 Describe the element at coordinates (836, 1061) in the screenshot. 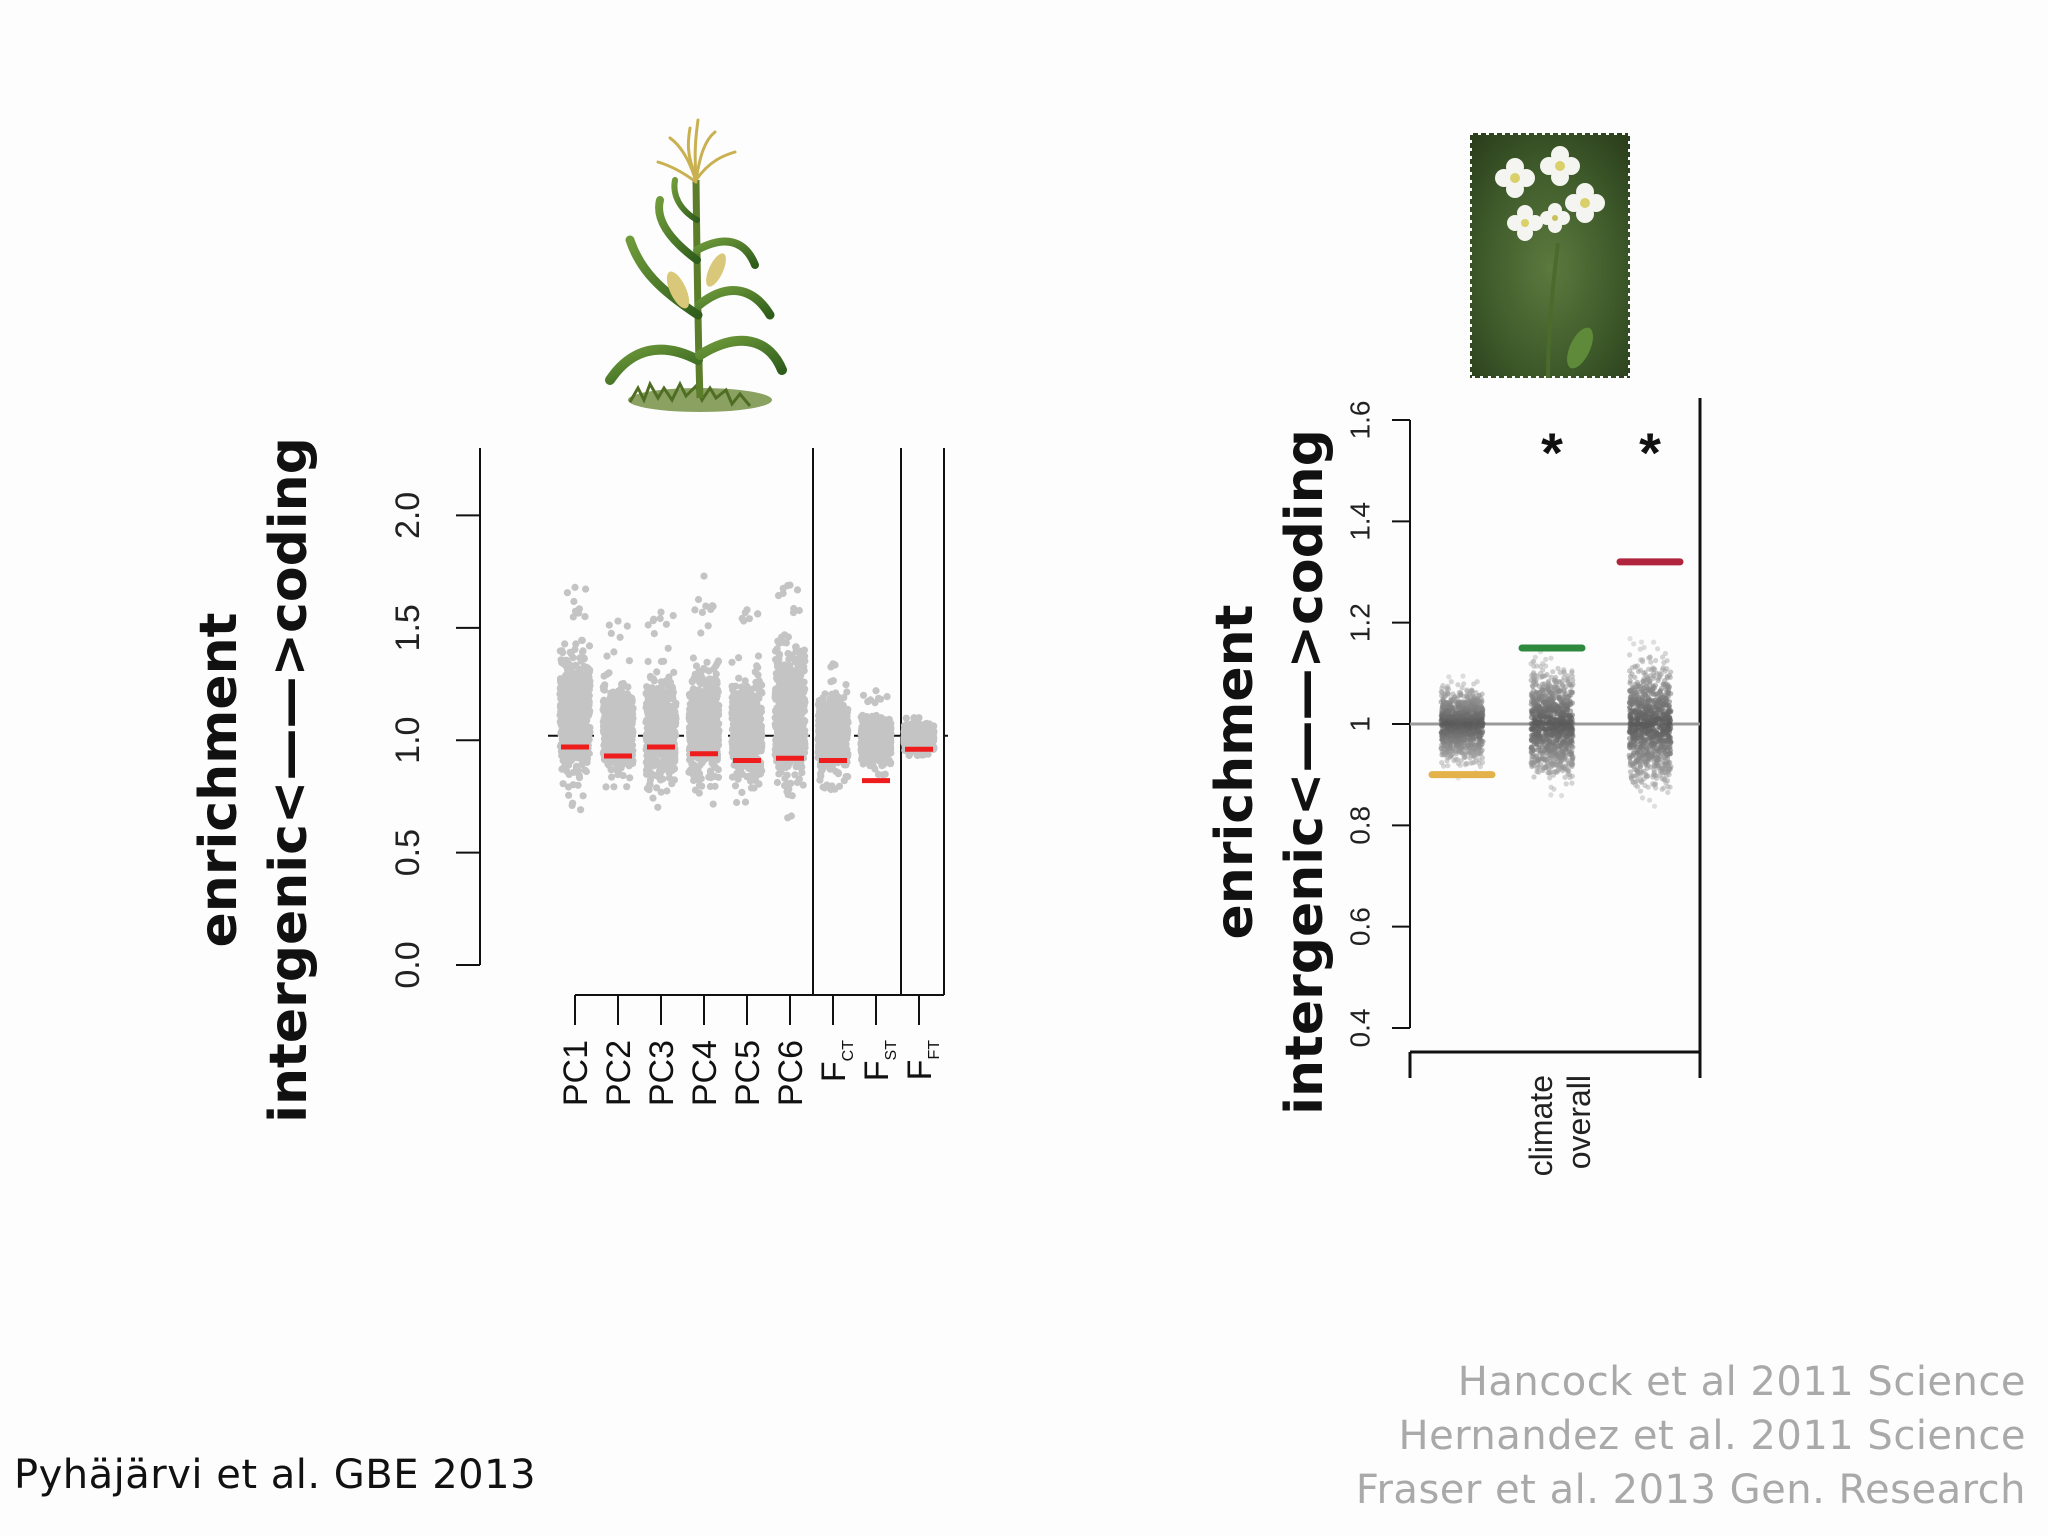

I see `x-tick-label: FCT` at that location.